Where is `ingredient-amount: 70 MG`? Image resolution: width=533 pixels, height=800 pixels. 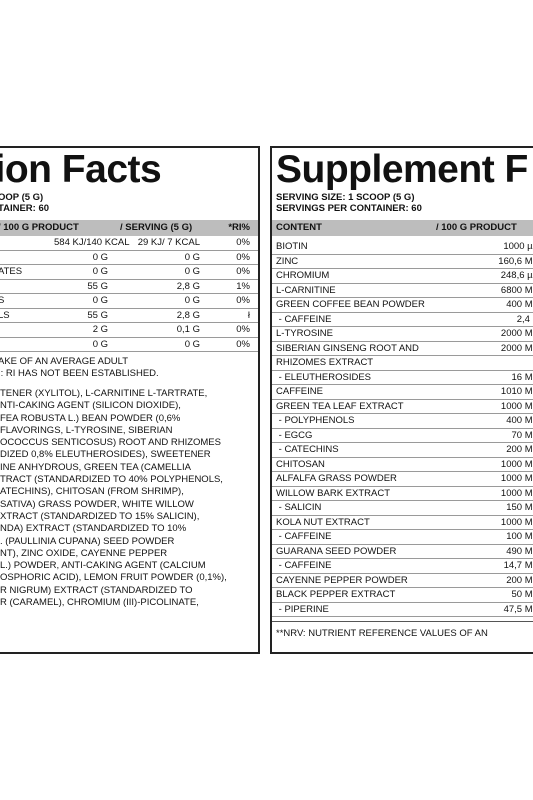 ingredient-amount: 70 MG is located at coordinates (522, 435).